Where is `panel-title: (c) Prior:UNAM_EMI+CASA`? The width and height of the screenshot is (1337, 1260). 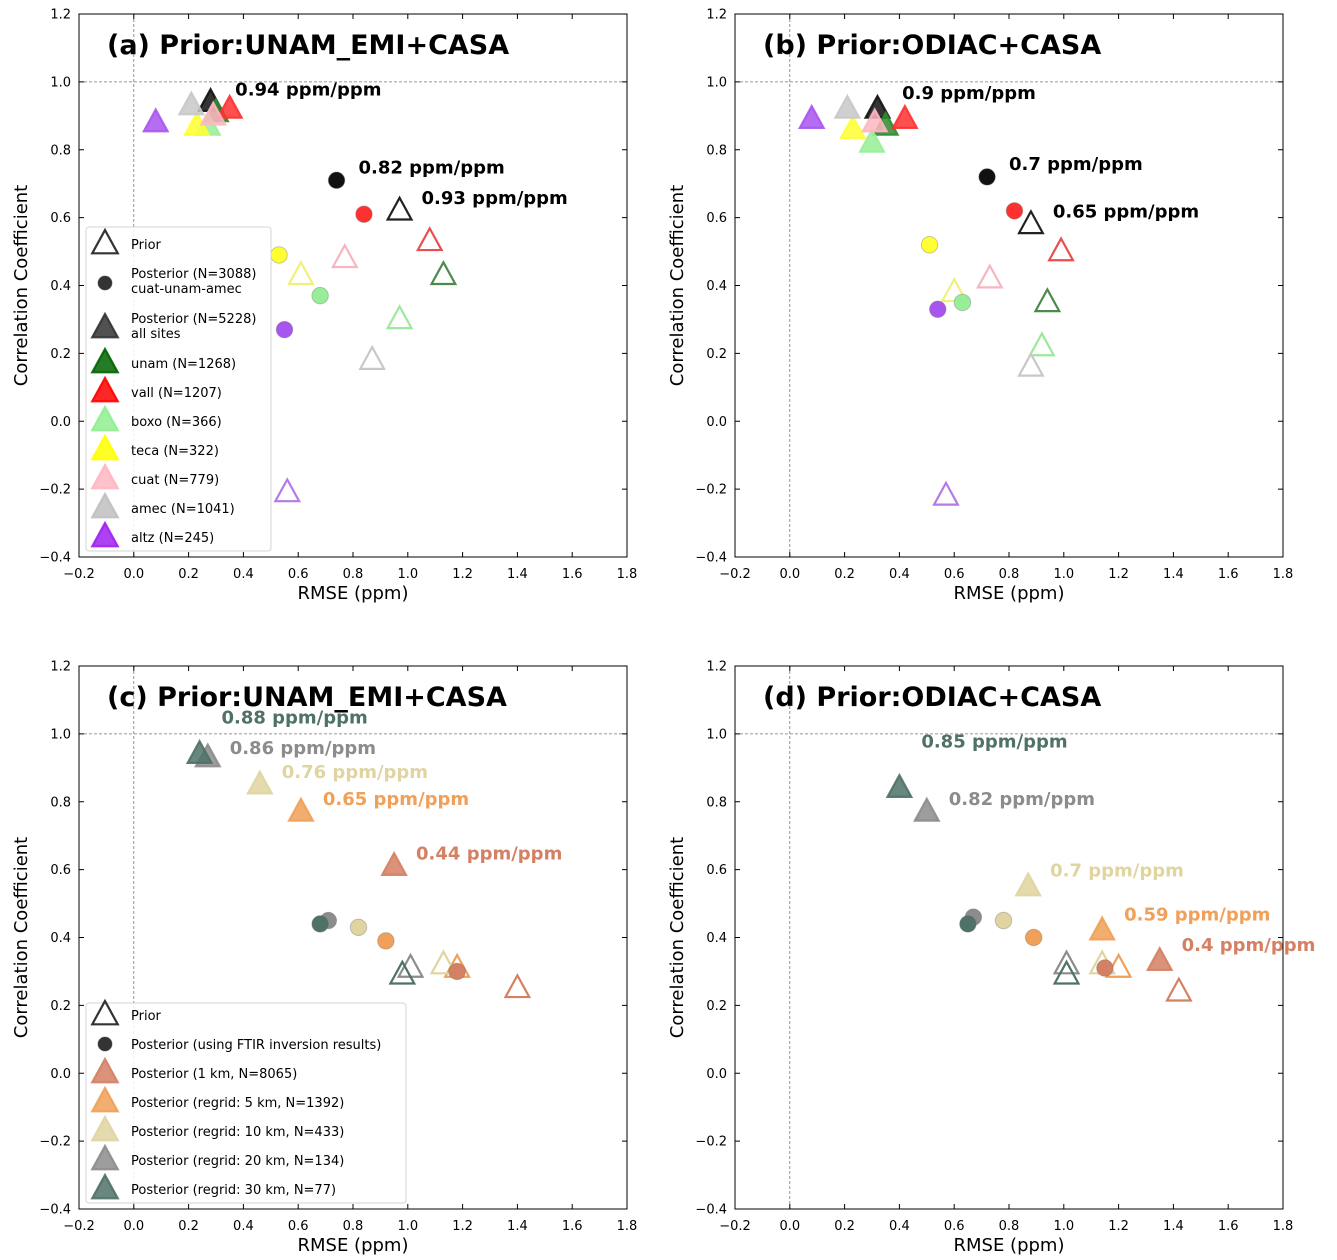 panel-title: (c) Prior:UNAM_EMI+CASA is located at coordinates (307, 697).